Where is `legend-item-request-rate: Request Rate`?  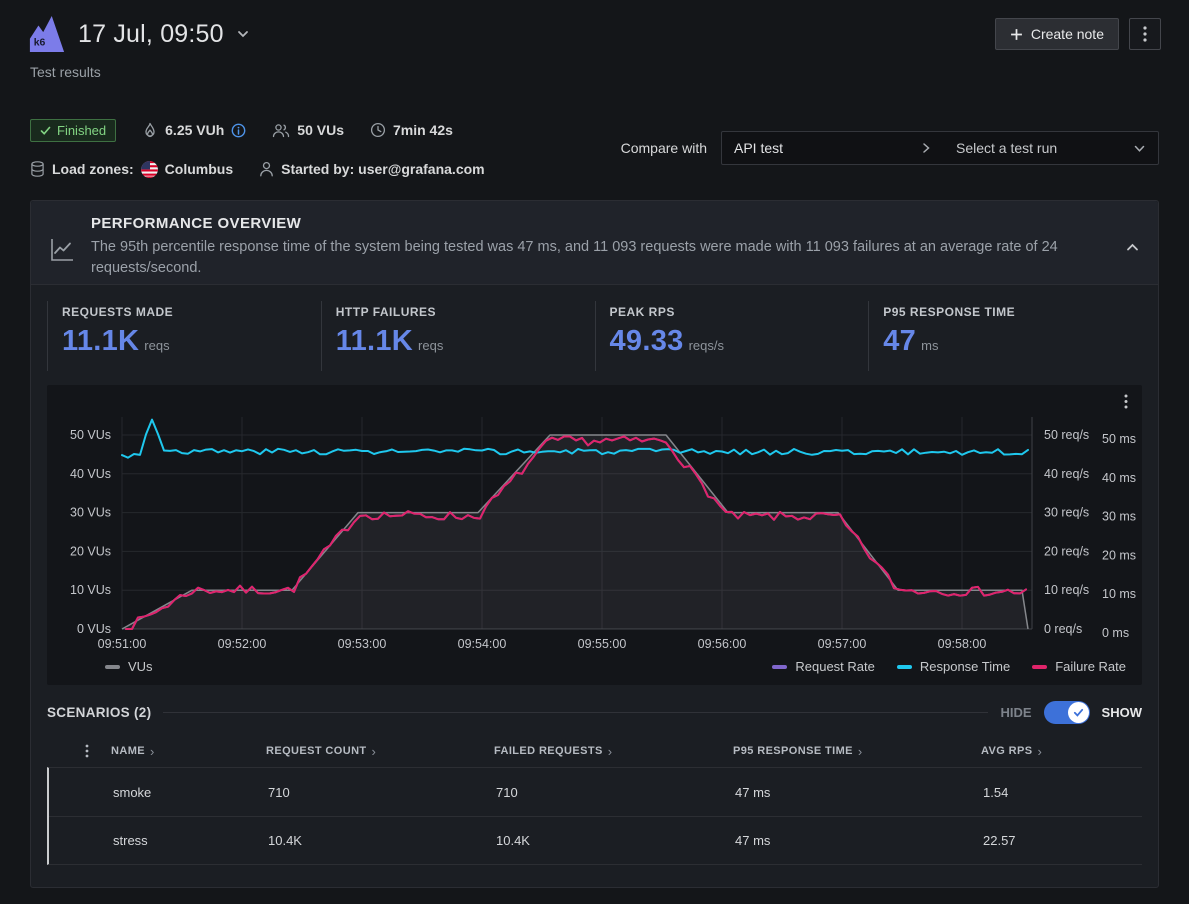 legend-item-request-rate: Request Rate is located at coordinates (823, 666).